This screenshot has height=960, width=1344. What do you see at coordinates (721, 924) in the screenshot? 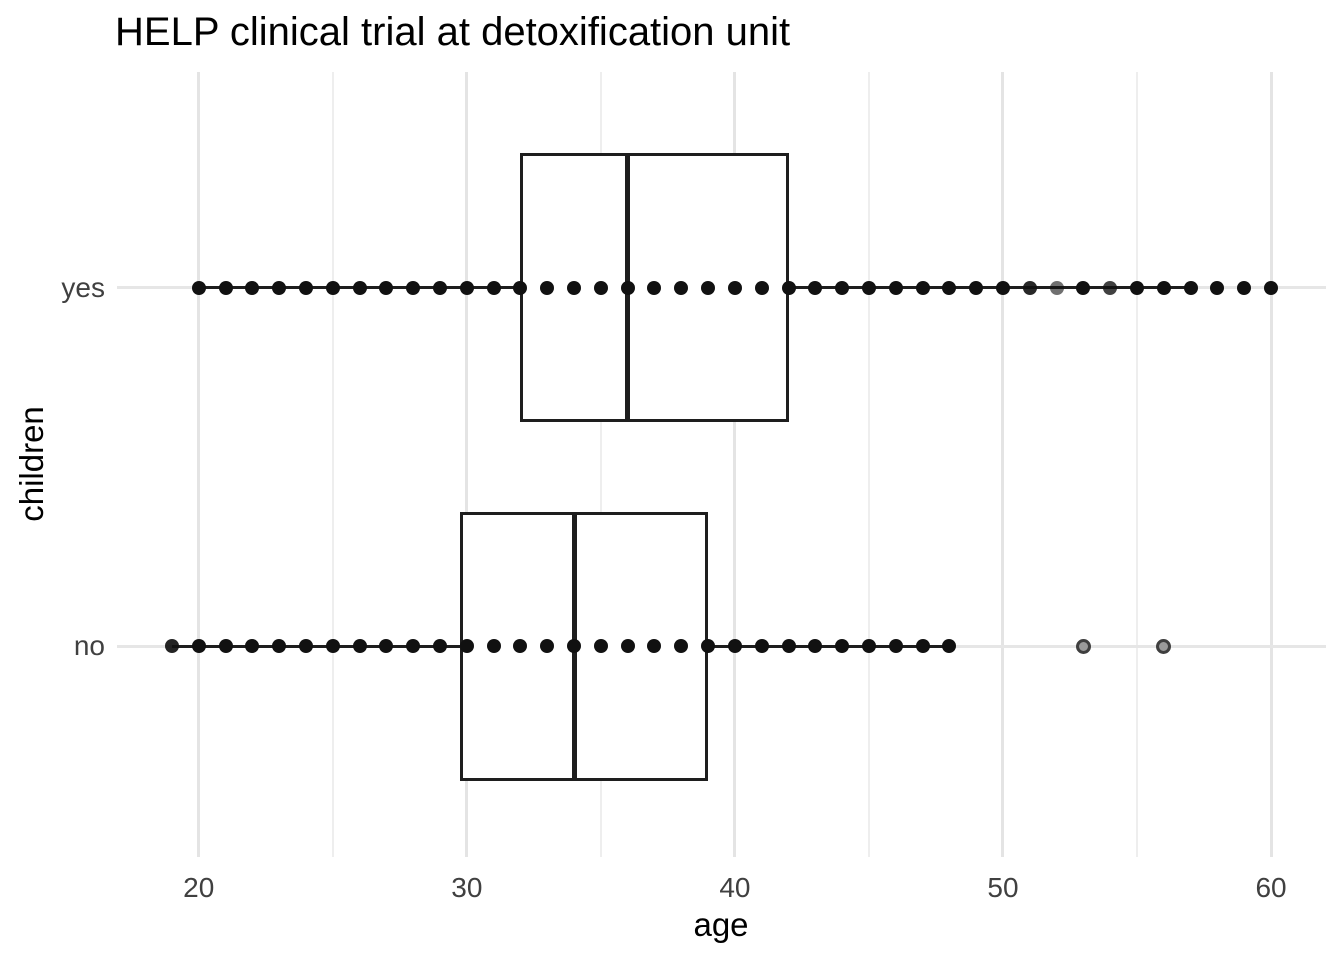
I see `x-axis-label: age` at bounding box center [721, 924].